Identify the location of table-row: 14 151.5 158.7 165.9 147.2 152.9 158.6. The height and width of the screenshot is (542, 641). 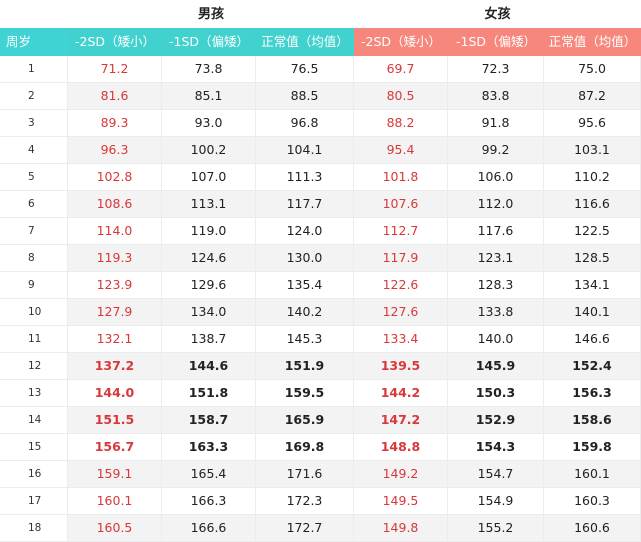
(320, 420).